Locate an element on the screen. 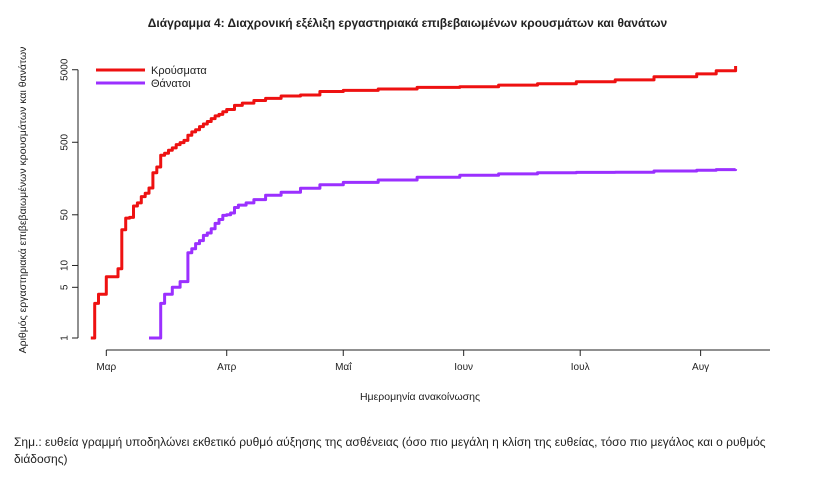 The height and width of the screenshot is (489, 815). x-tick-label: Ιουν is located at coordinates (463, 367).